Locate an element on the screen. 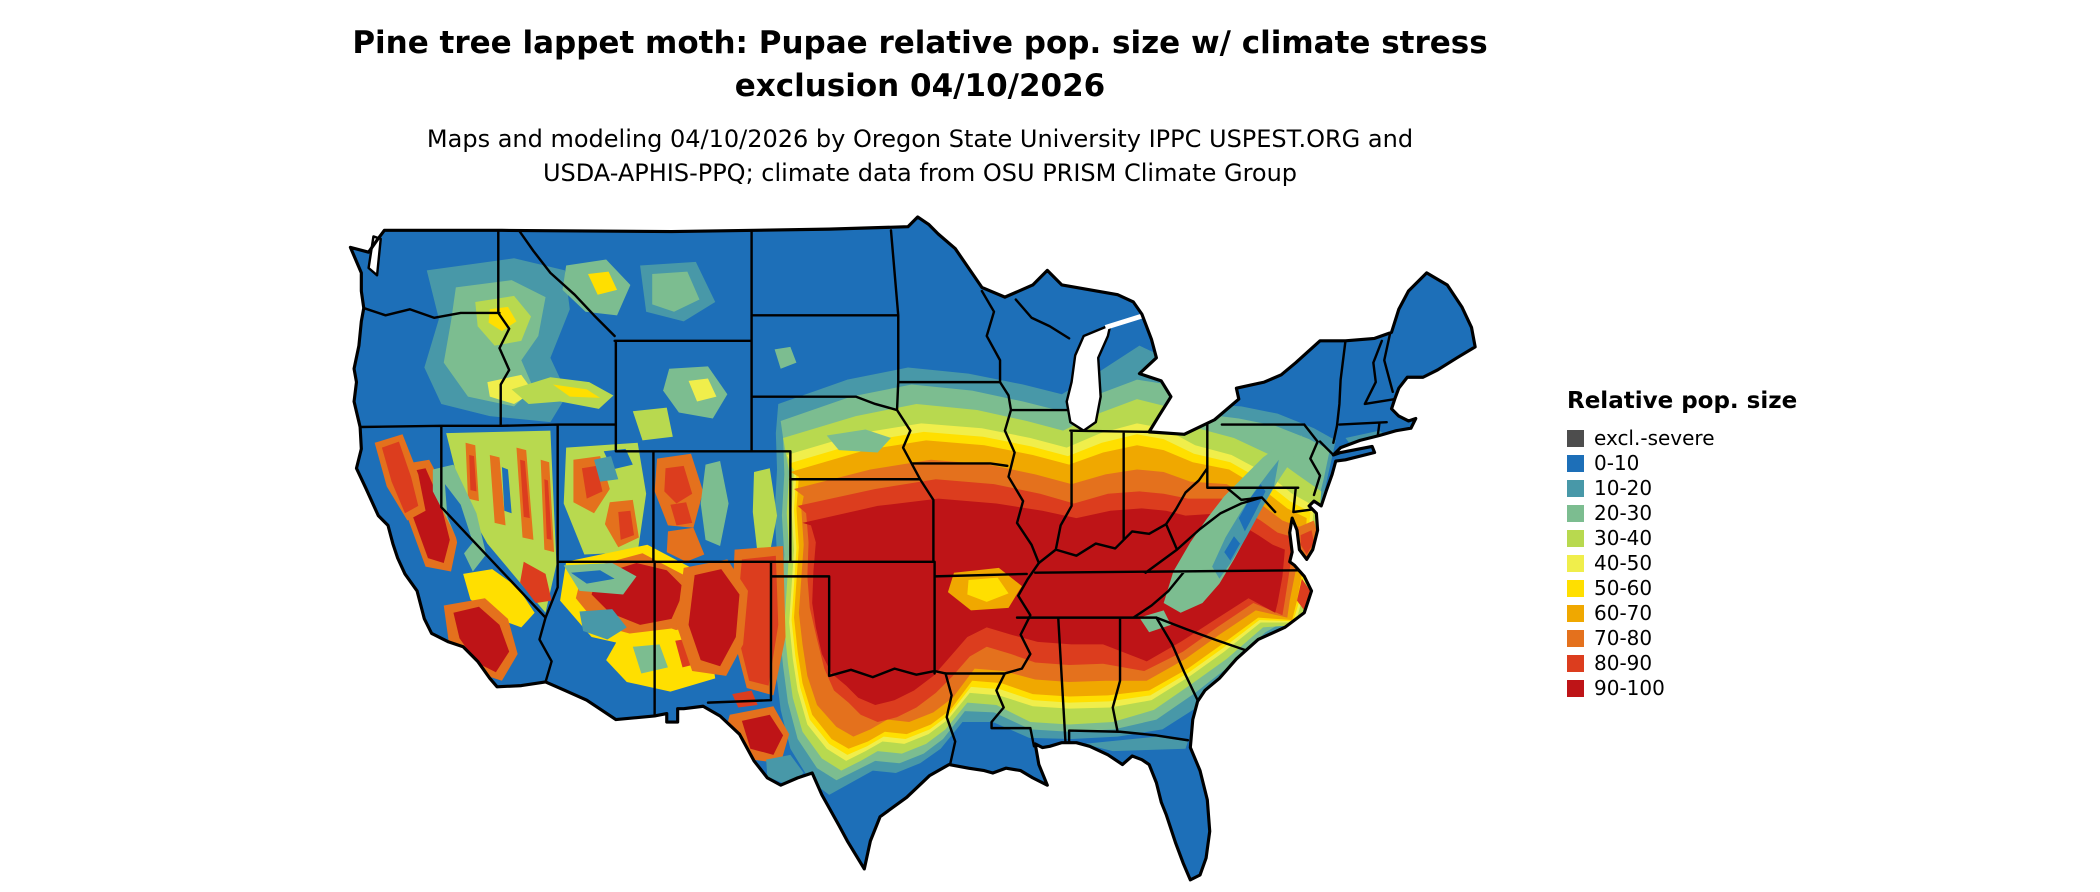 The height and width of the screenshot is (892, 2100). legend-item: 20-30 is located at coordinates (1682, 513).